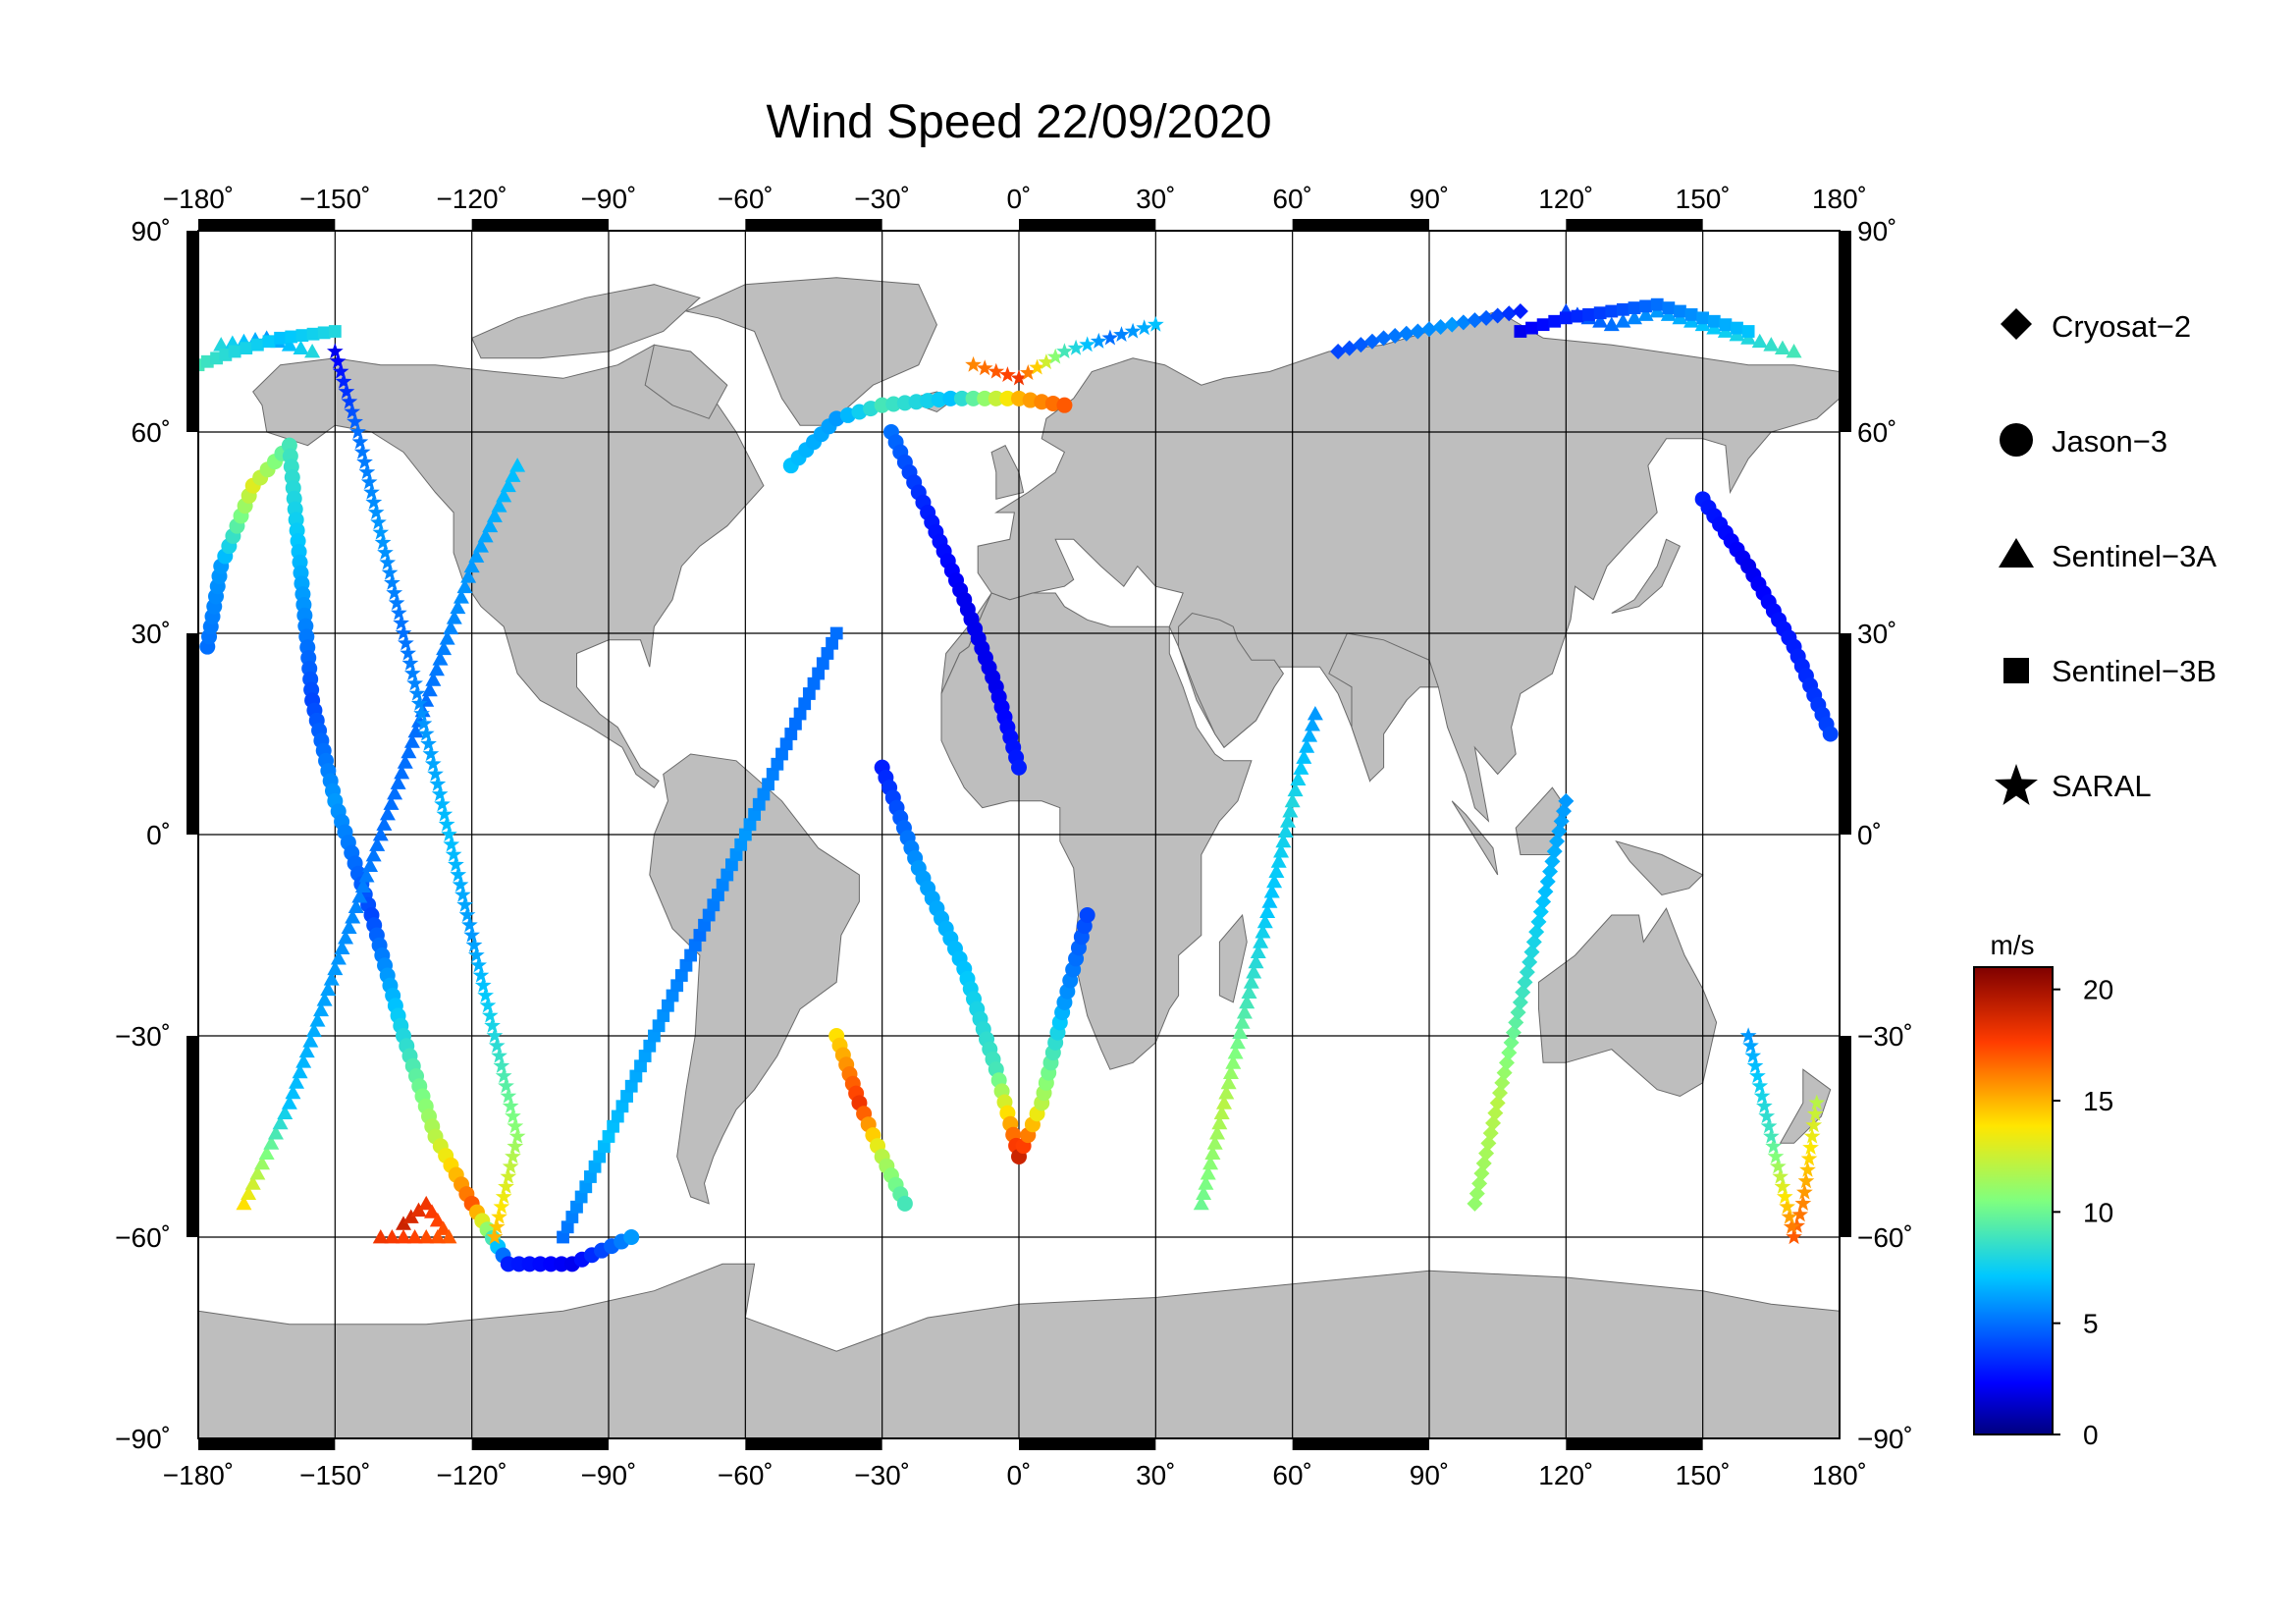  What do you see at coordinates (2016, 784) in the screenshot?
I see `star-icon` at bounding box center [2016, 784].